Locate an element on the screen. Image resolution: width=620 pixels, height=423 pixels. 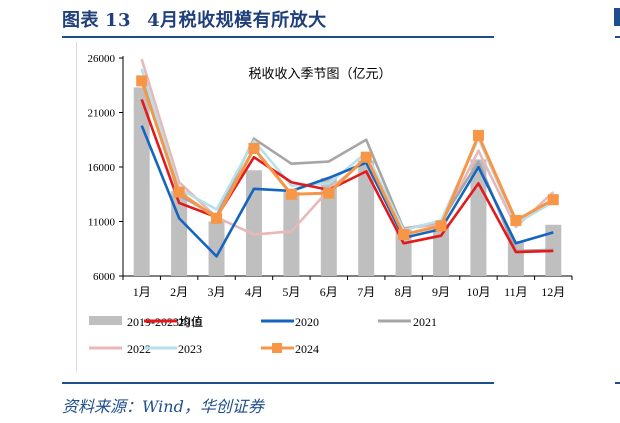
chart-frame-border is located at coordinates (76, 207).